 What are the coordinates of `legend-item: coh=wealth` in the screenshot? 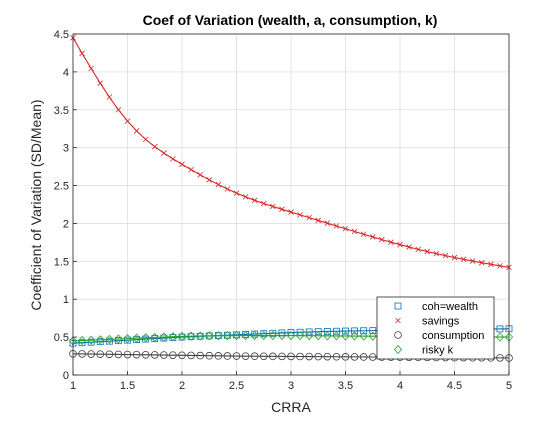 It's located at (436, 307).